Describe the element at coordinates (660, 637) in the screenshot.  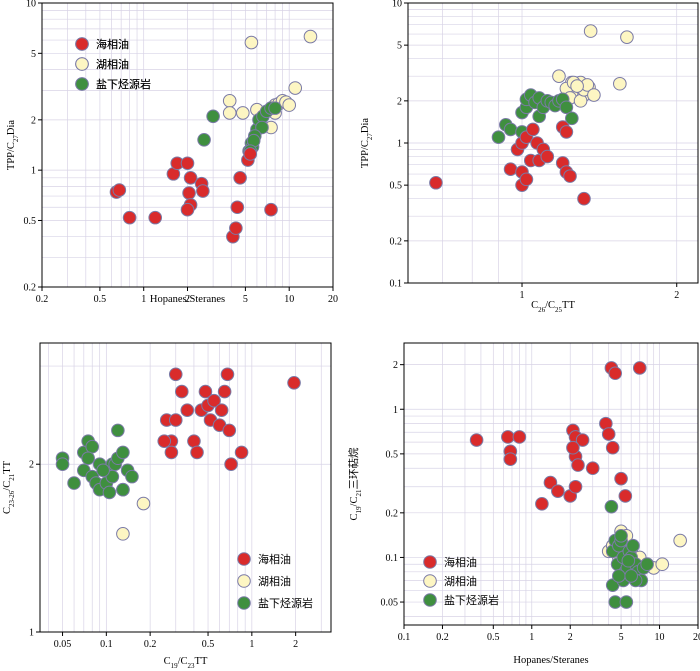
I see `x-tick-label: 10` at that location.